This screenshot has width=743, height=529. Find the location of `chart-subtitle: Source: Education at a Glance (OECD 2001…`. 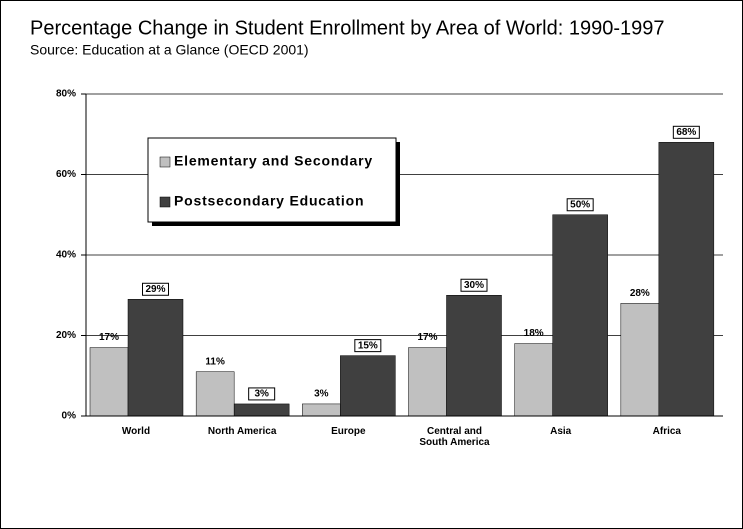

chart-subtitle: Source: Education at a Glance (OECD 2001… is located at coordinates (169, 50).